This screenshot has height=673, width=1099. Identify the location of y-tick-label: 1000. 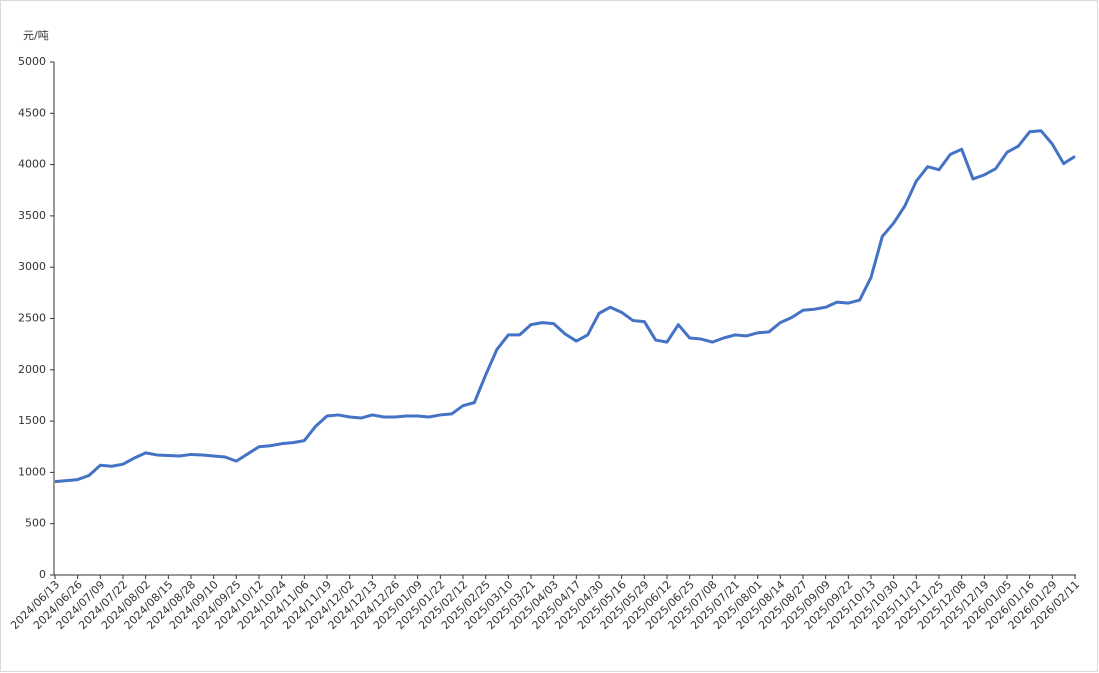
(32, 471).